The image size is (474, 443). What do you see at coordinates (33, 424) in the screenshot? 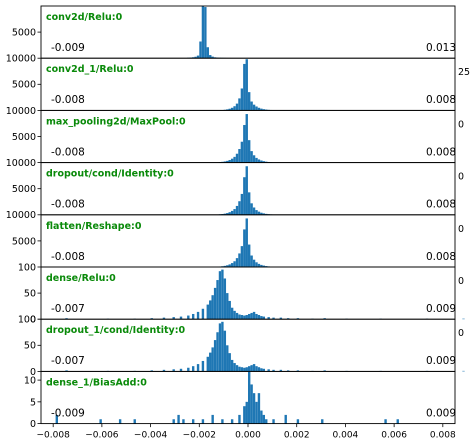
I see `y-tick-label: 0` at bounding box center [33, 424].